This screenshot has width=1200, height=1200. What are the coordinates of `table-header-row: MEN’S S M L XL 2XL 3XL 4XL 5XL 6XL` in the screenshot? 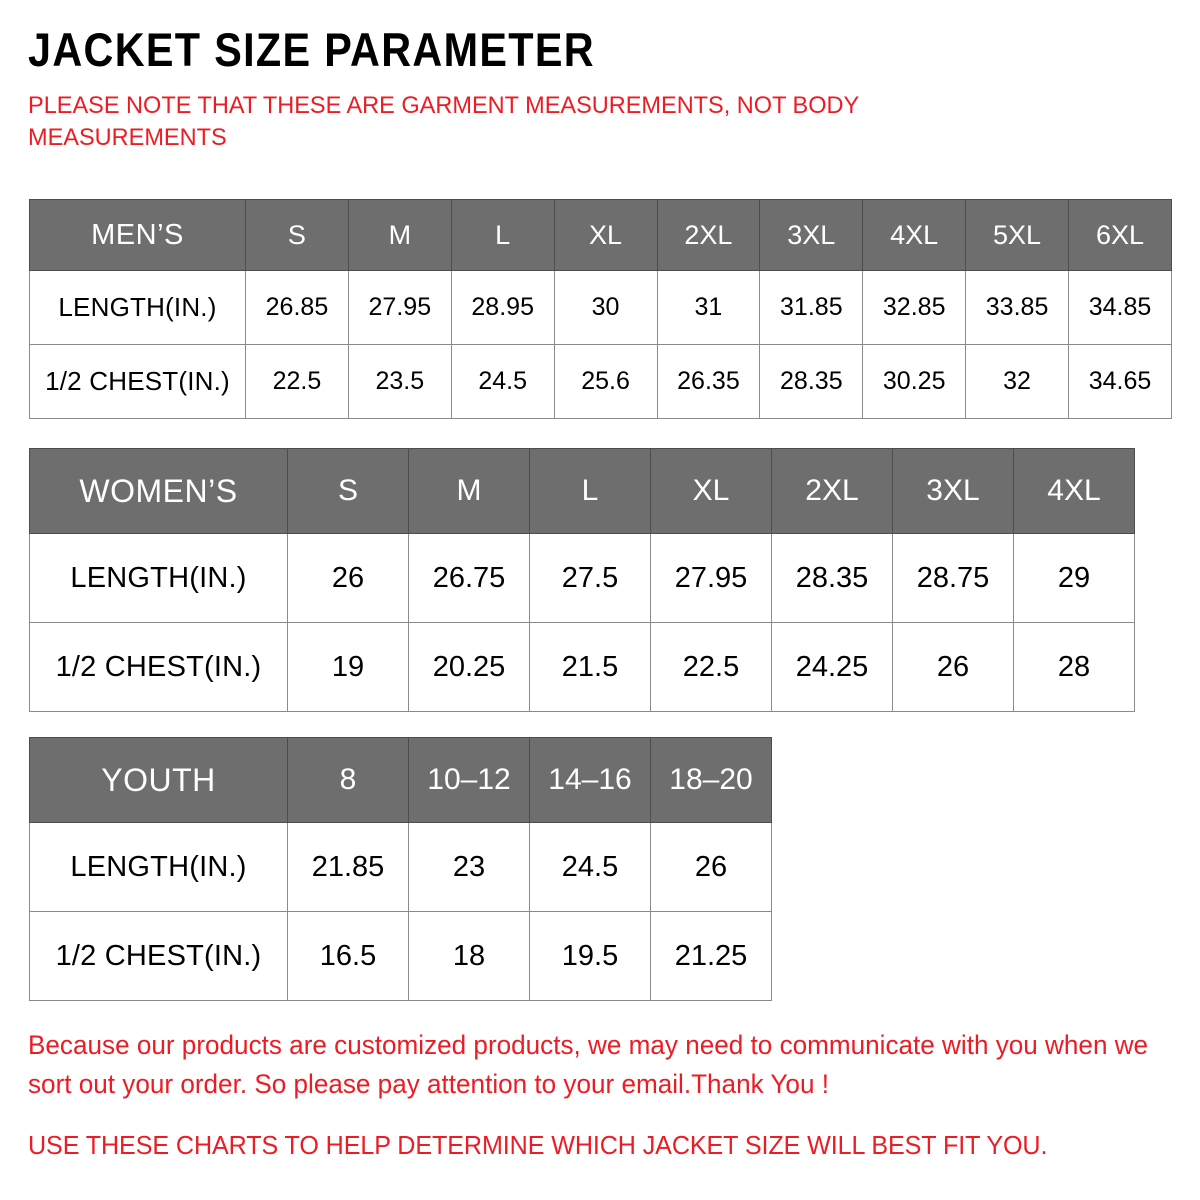 It's located at (600, 235).